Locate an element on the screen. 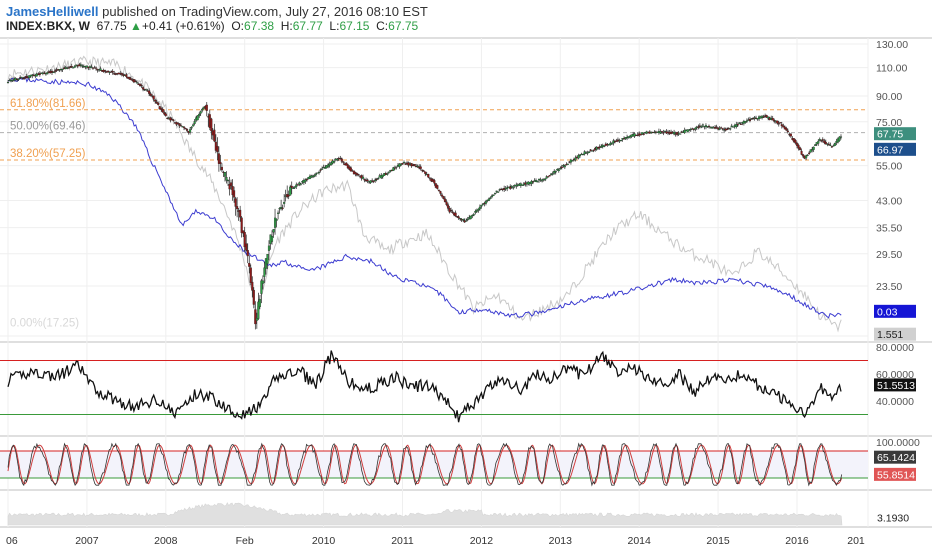  price-axis-label: 90.00 is located at coordinates (889, 97).